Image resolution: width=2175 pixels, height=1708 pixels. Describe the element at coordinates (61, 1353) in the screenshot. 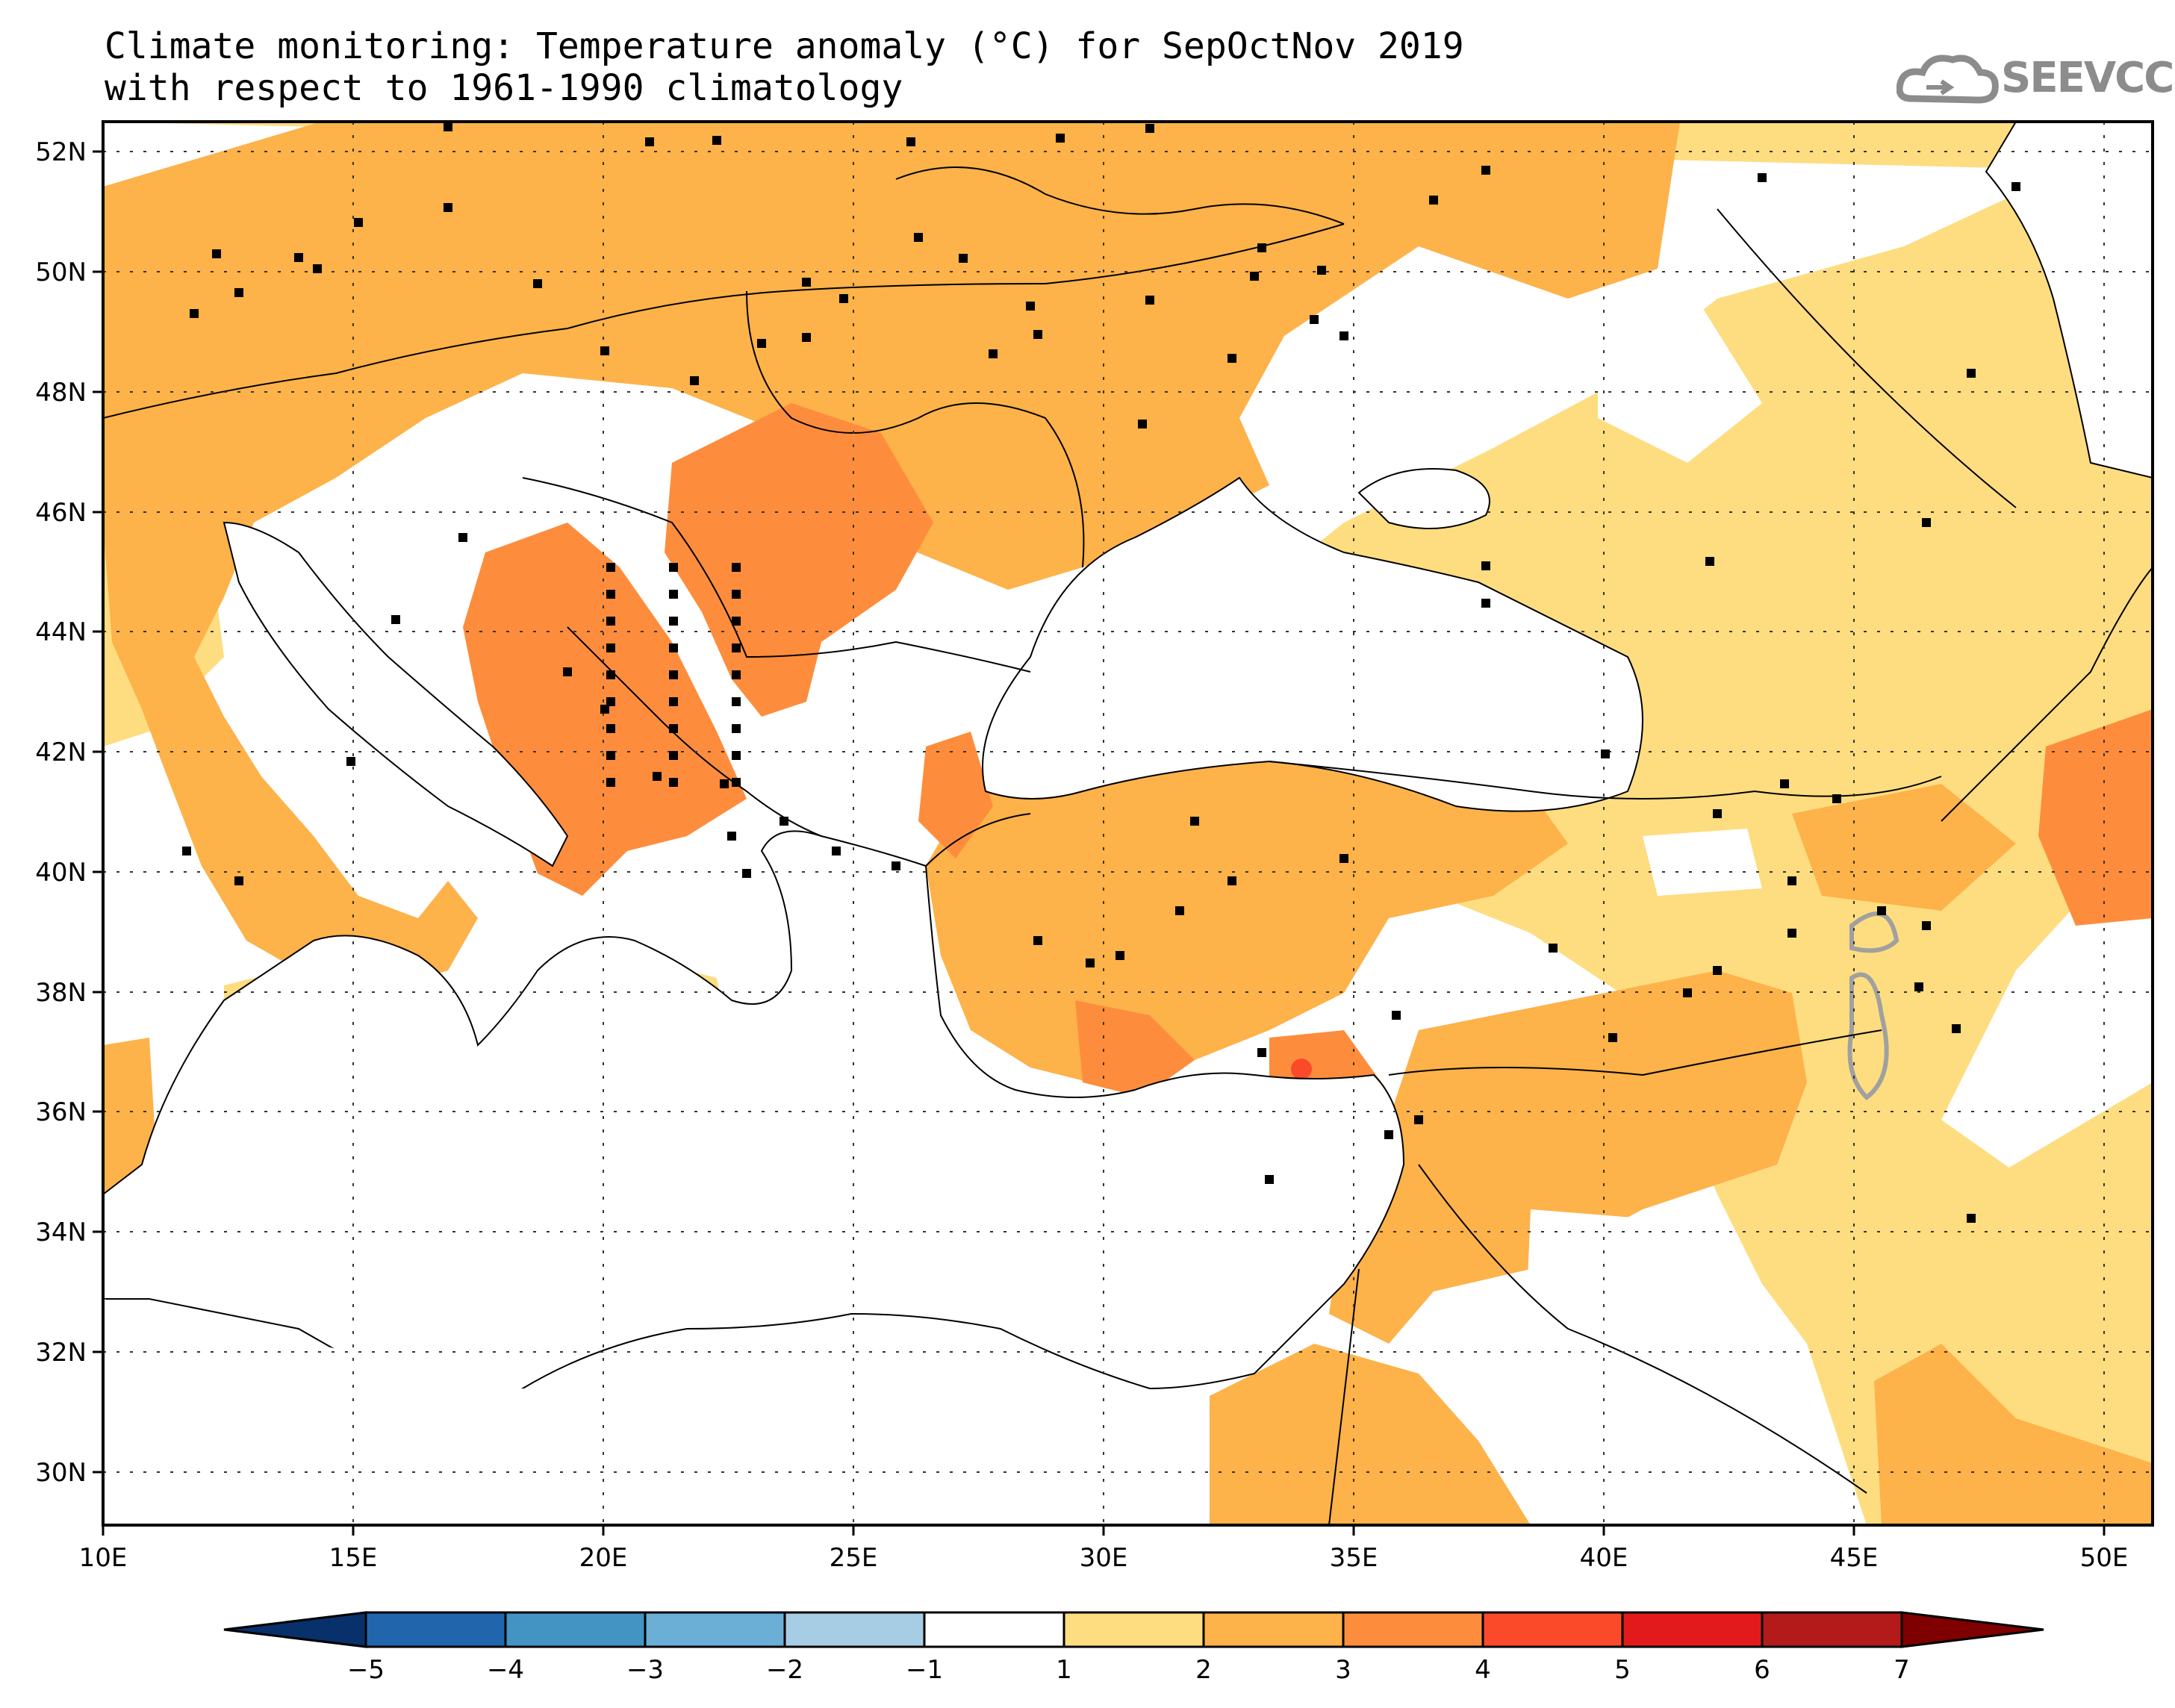

I see `lat-label: 32N` at that location.